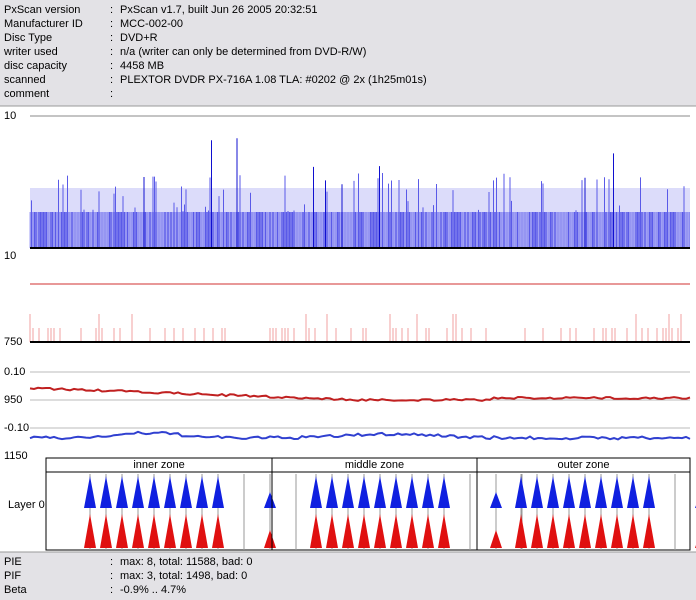  Describe the element at coordinates (153, 590) in the screenshot. I see `summary-value: -0.9% .. 4.7%` at that location.